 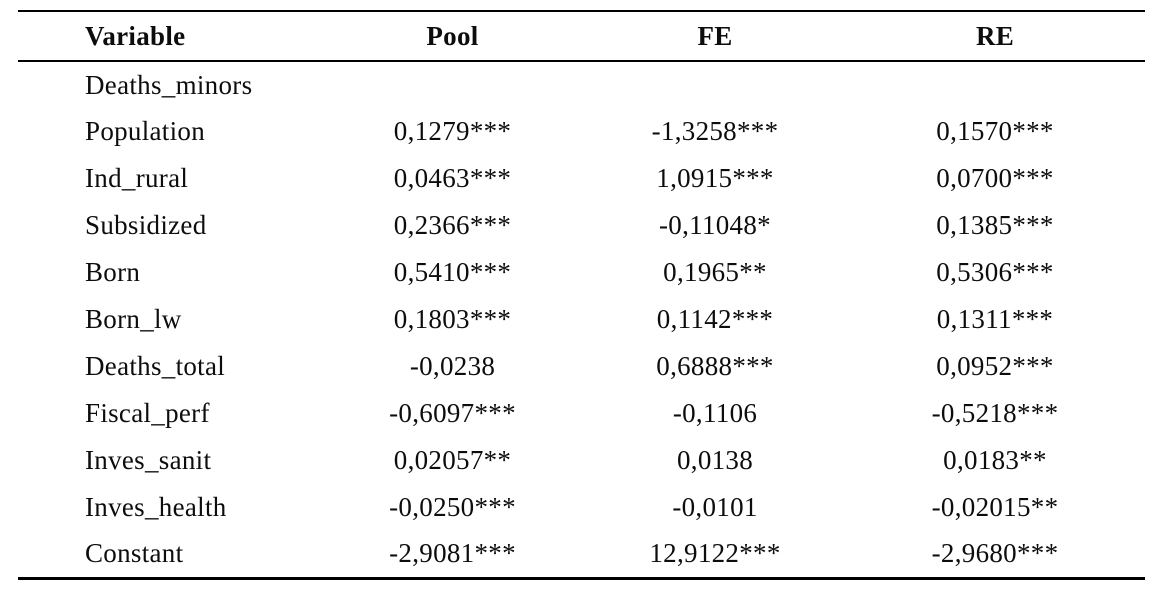 I want to click on re-value, so click(x=995, y=84).